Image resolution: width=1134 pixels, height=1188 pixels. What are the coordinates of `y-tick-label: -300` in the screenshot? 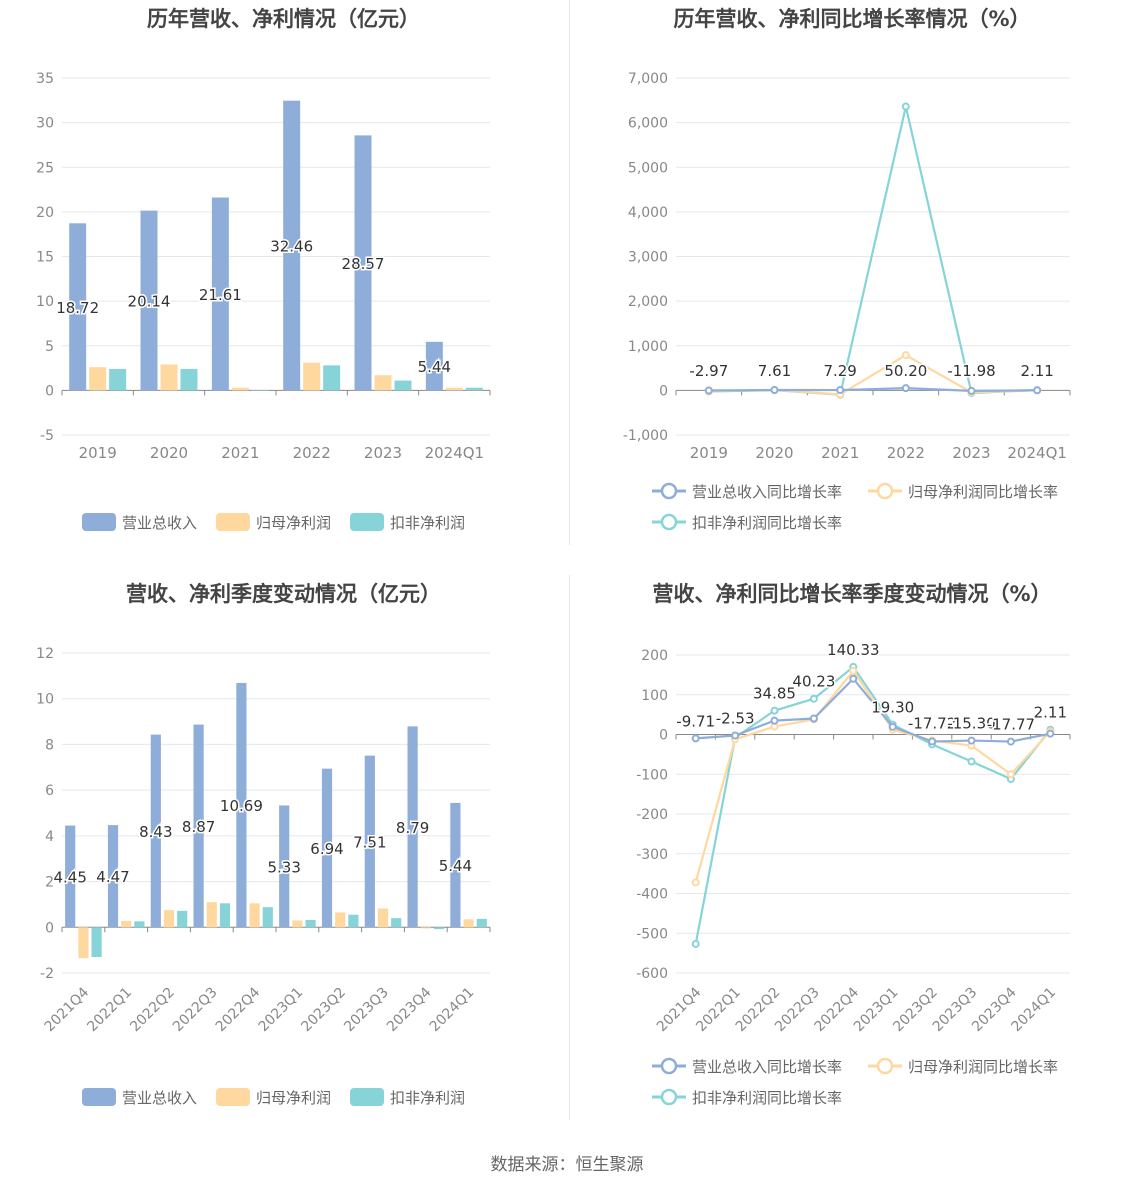 It's located at (652, 855).